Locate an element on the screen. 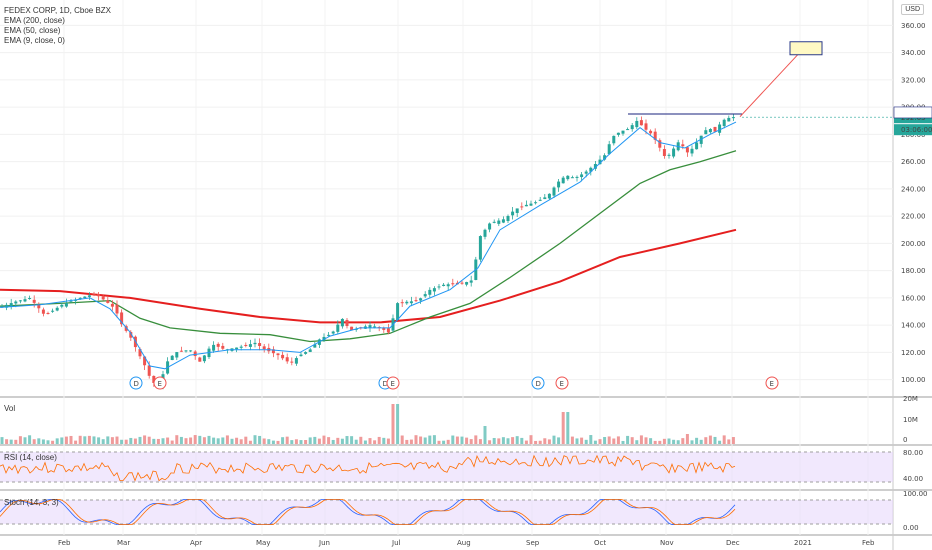 Image resolution: width=932 pixels, height=550 pixels. rsi-tick-label: 40.00 is located at coordinates (913, 479).